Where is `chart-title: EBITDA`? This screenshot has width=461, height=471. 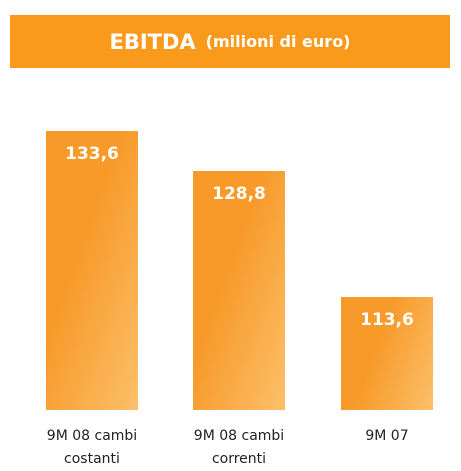 chart-title: EBITDA is located at coordinates (152, 41).